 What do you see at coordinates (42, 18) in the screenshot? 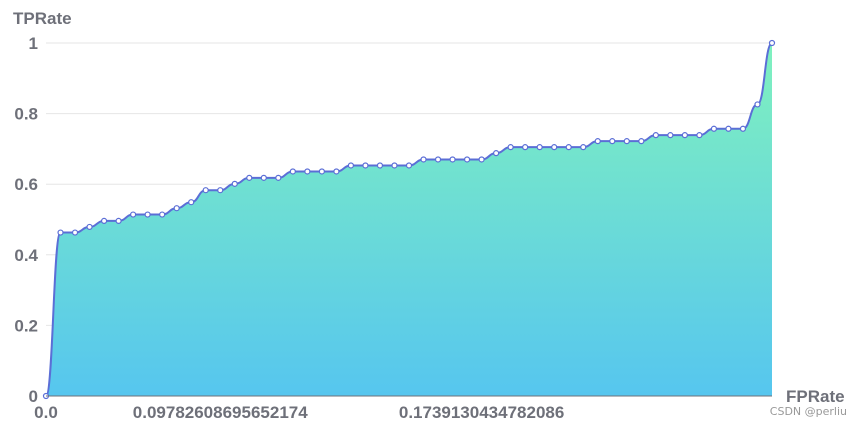
I see `y-axis-title: TPRate` at bounding box center [42, 18].